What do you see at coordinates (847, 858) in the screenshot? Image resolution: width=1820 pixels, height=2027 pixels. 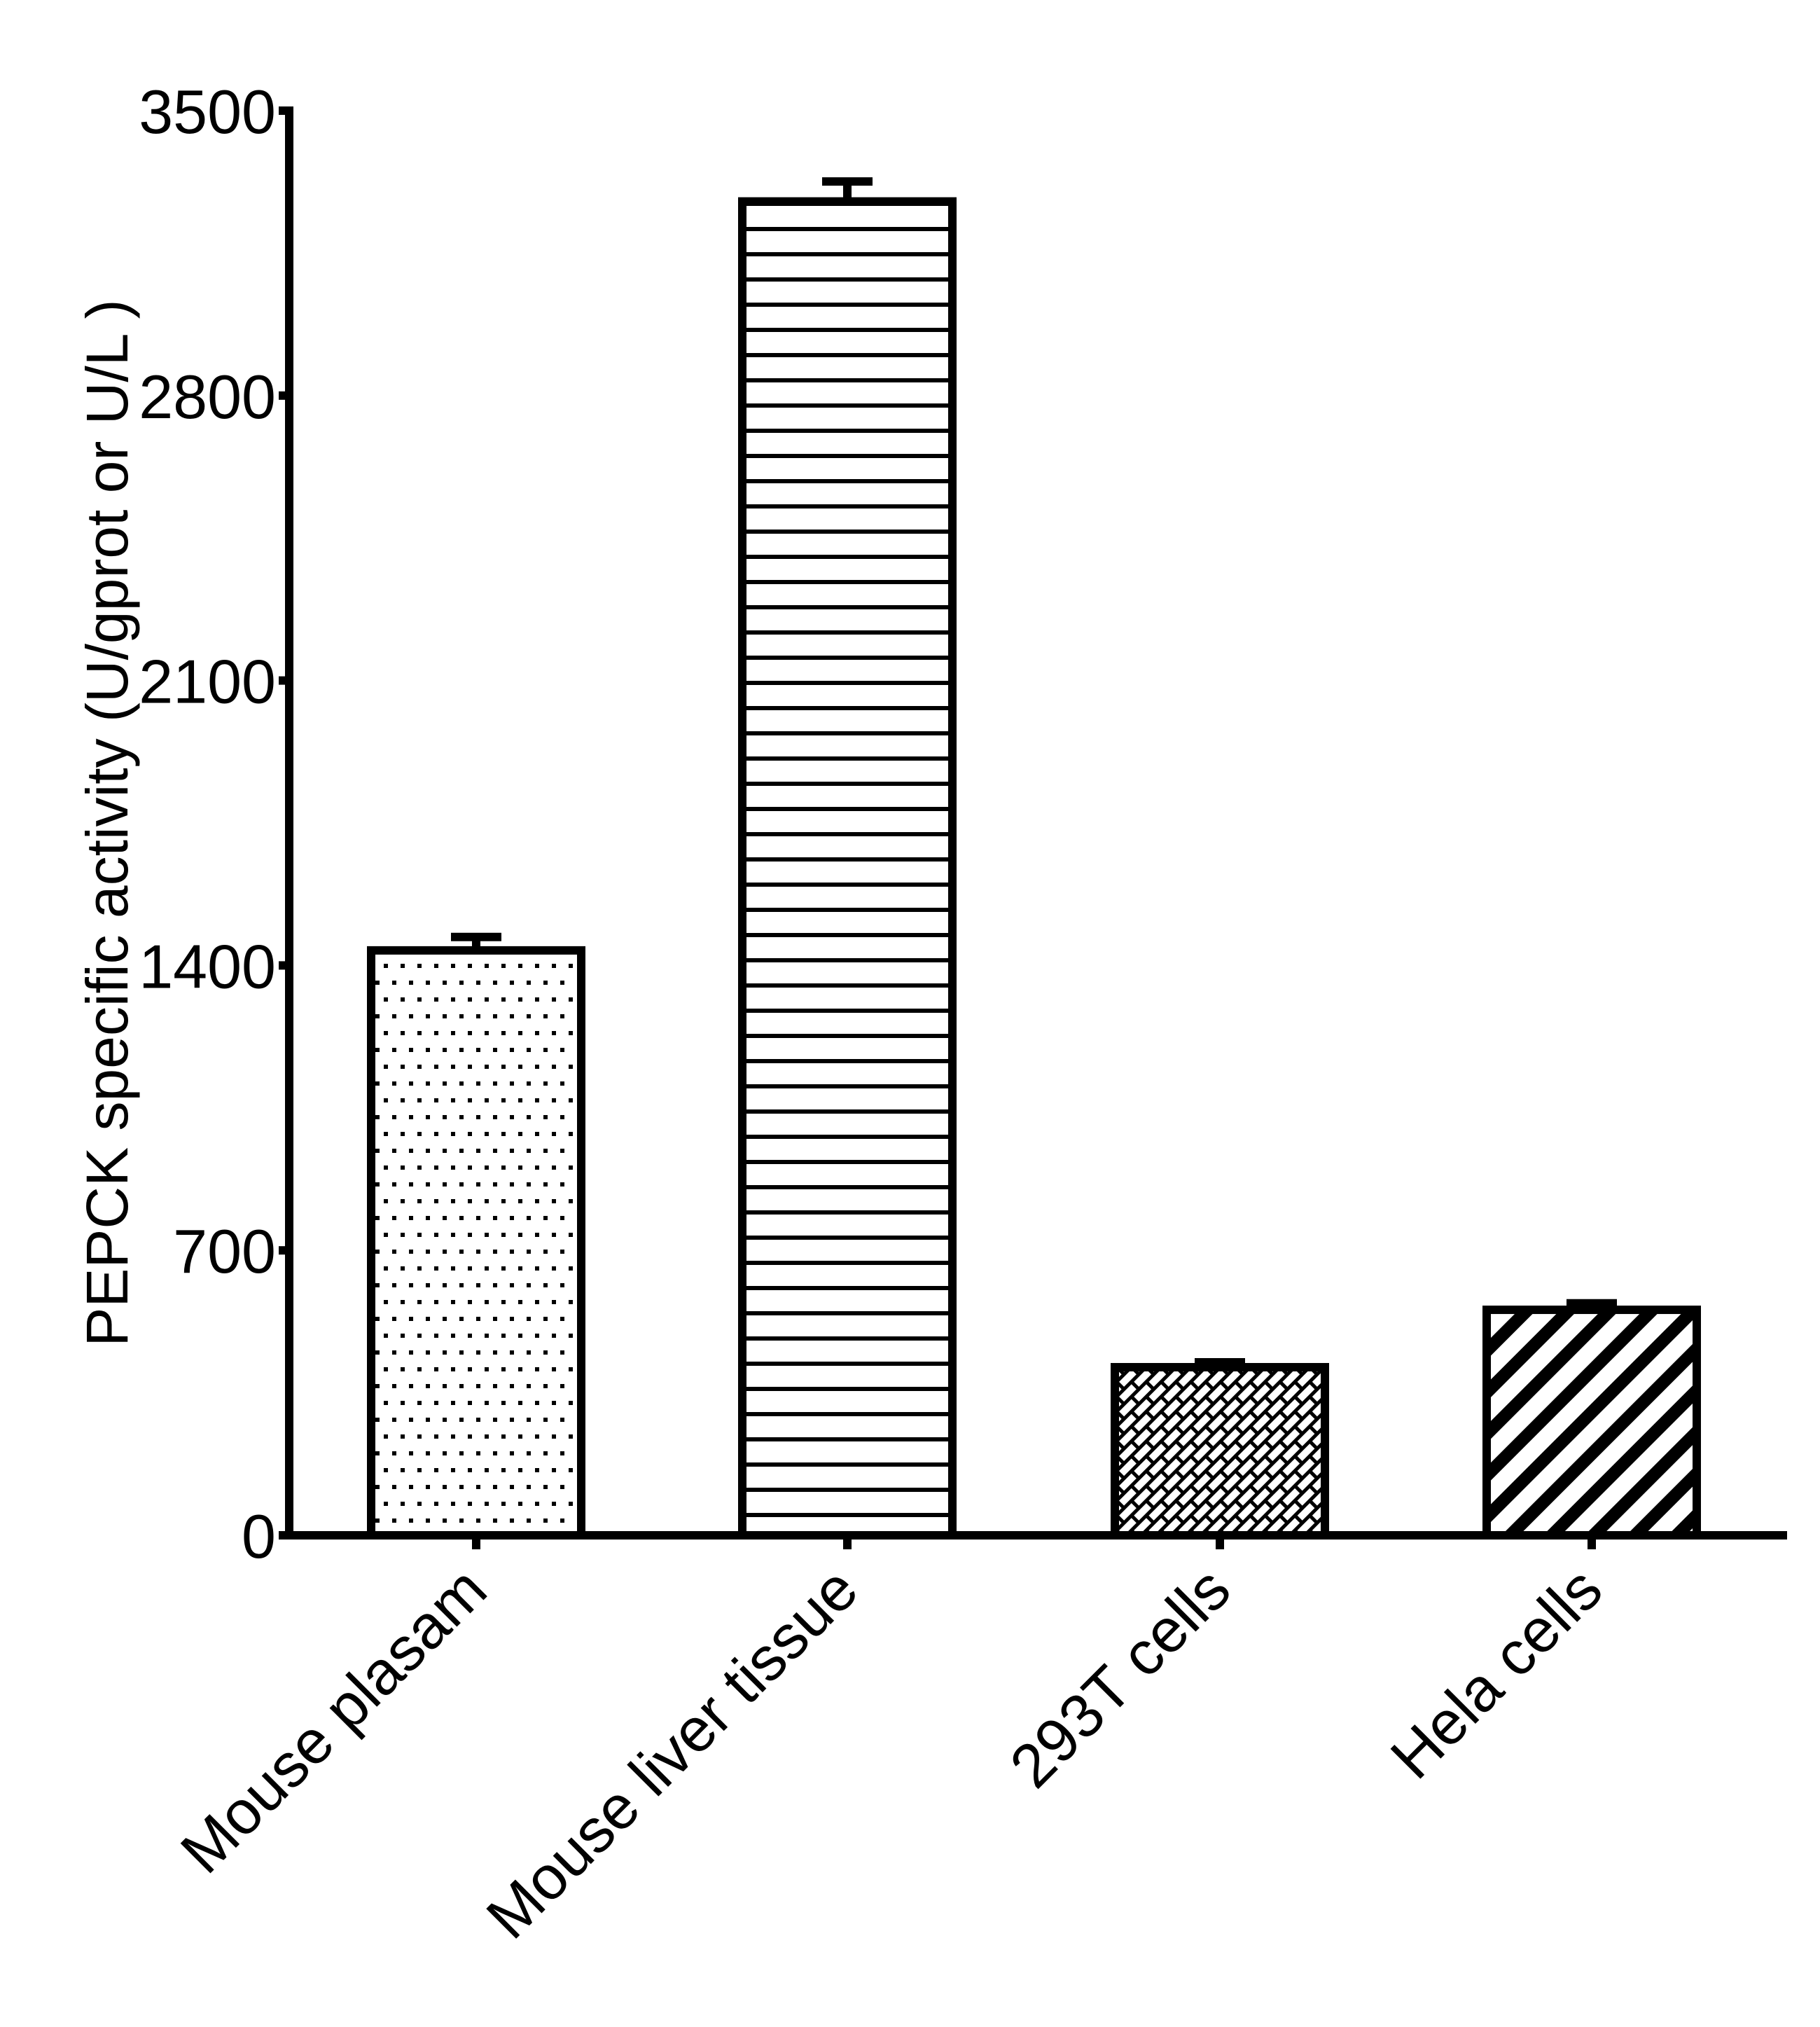 I see `bar-mouse-liver-tissue` at bounding box center [847, 858].